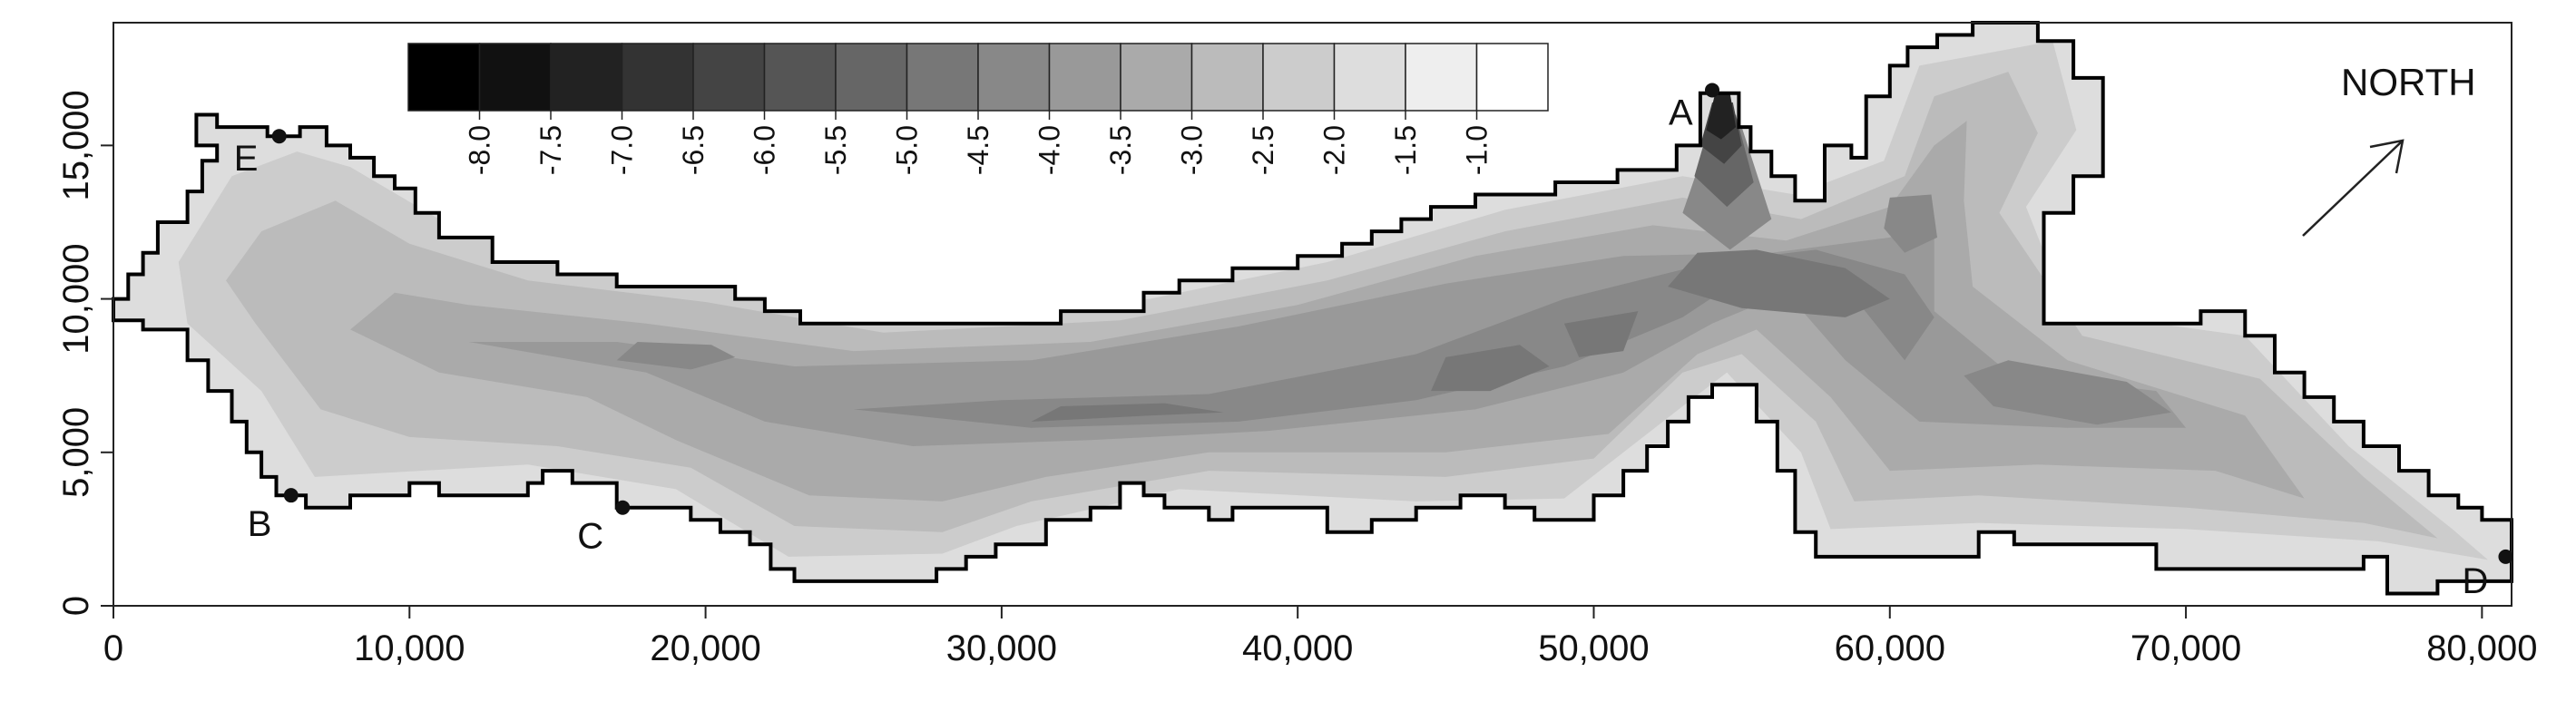  I want to click on colorbar-label: -3.5, so click(1120, 150).